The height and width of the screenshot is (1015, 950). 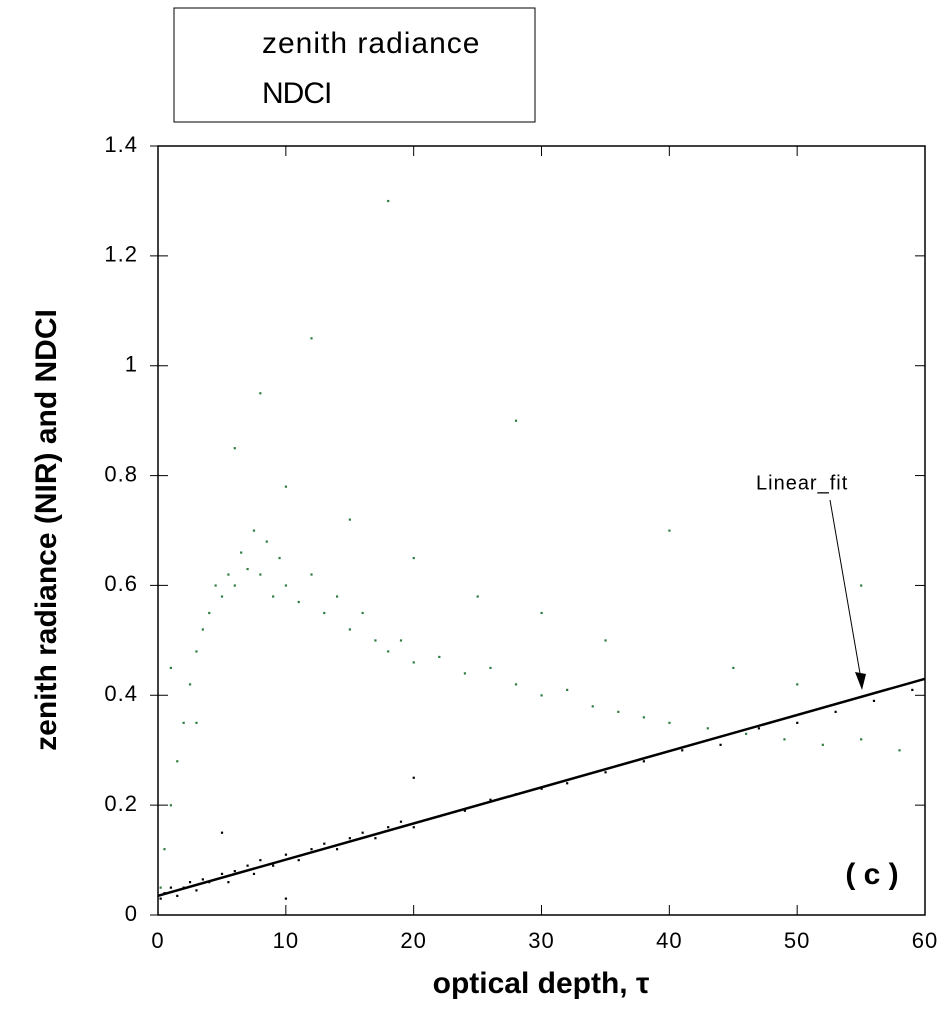 I want to click on x-tick-label: 30, so click(x=541, y=940).